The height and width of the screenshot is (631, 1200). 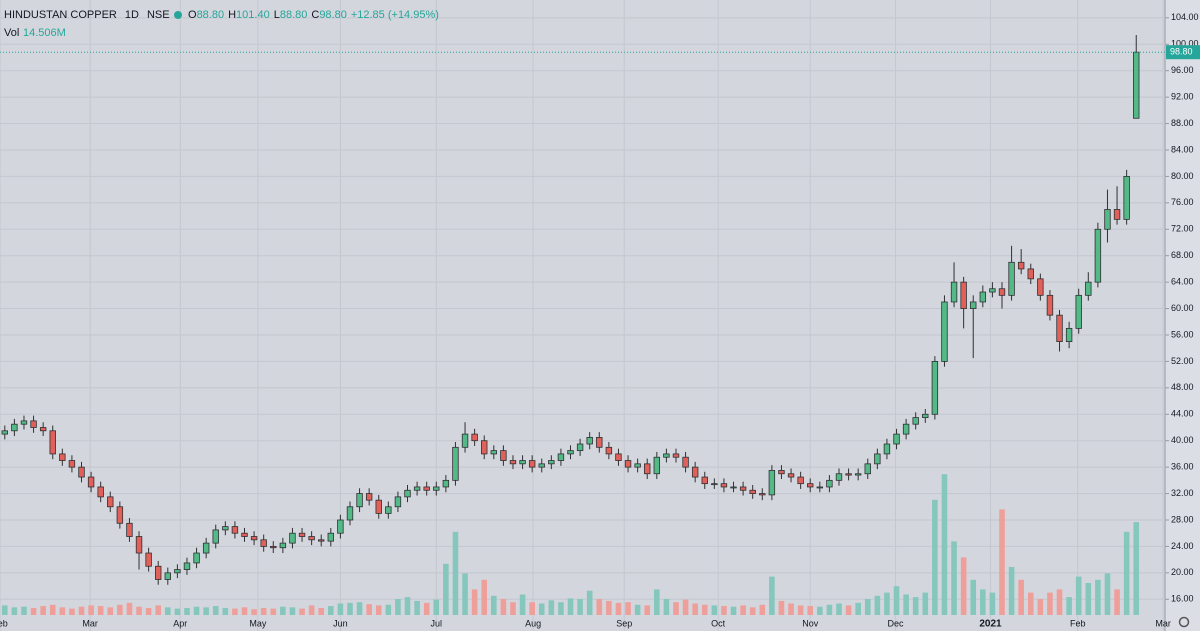 What do you see at coordinates (1182, 229) in the screenshot?
I see `y-tick-label: 72.00` at bounding box center [1182, 229].